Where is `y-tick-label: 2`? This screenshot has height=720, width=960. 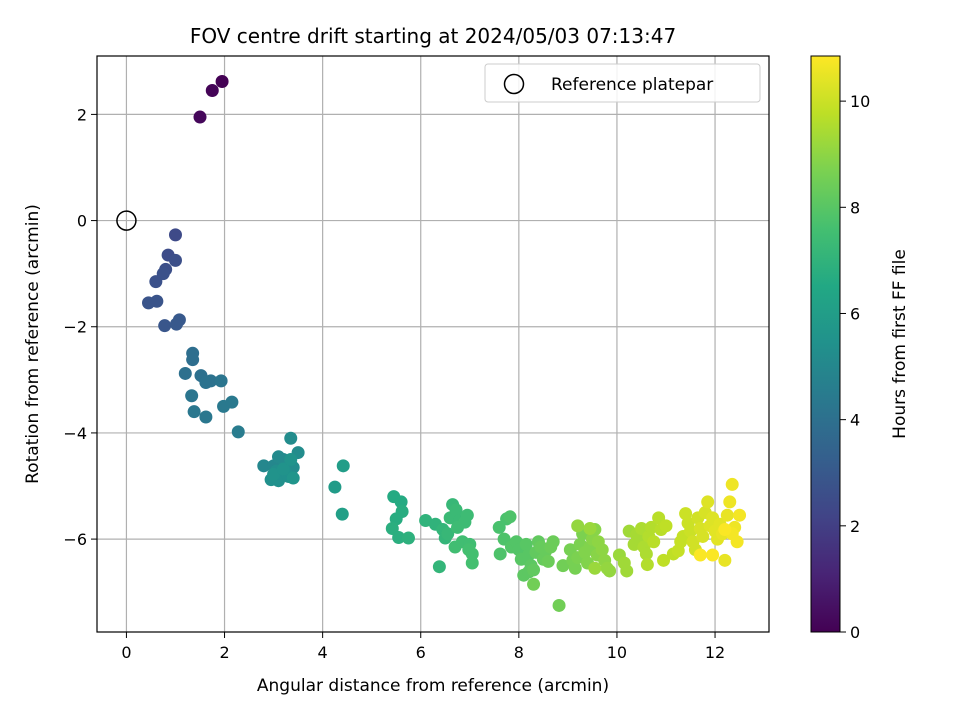
y-tick-label: 2 is located at coordinates (82, 114).